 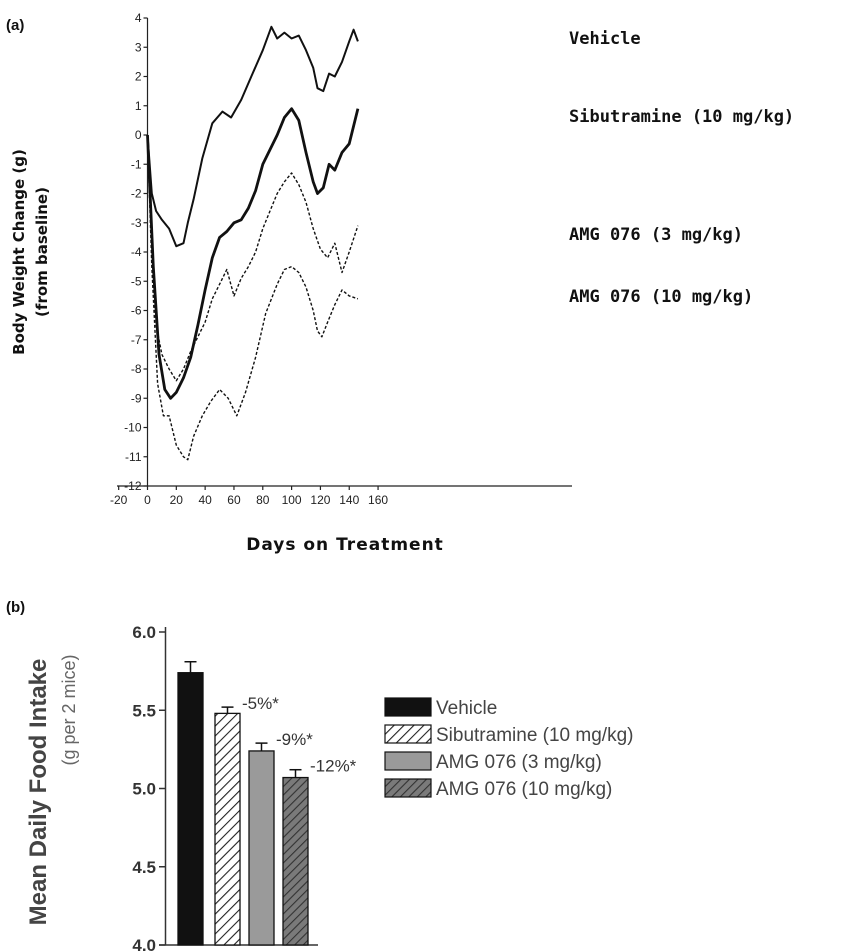 What do you see at coordinates (534, 735) in the screenshot?
I see `legend-label-1: Sibutramine (10 mg/kg)` at bounding box center [534, 735].